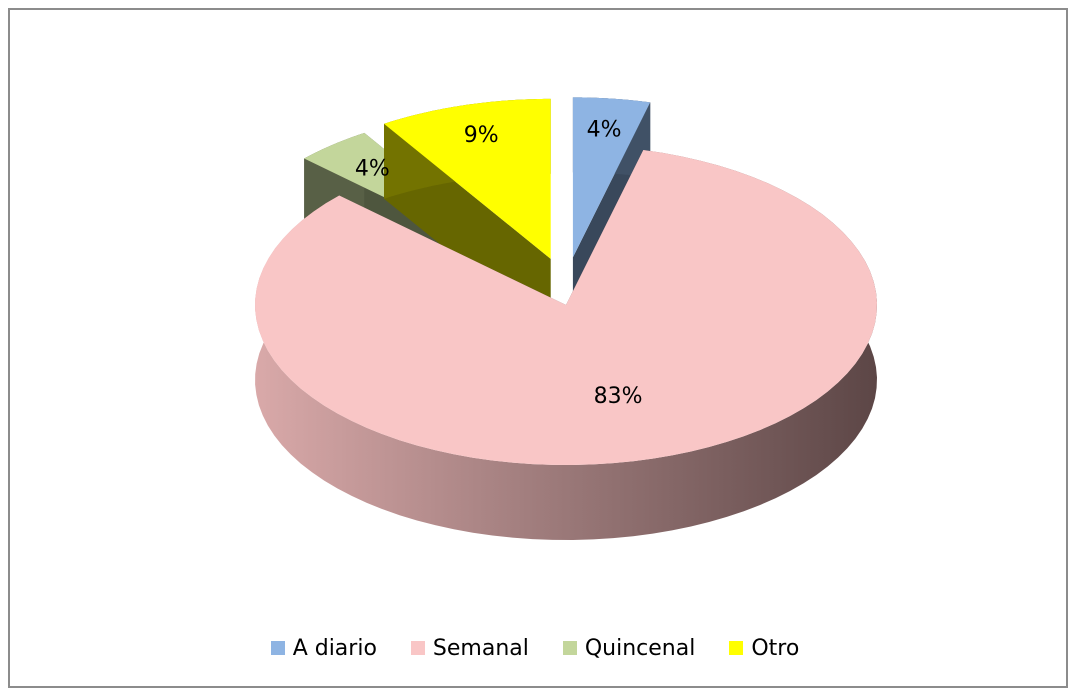 The height and width of the screenshot is (690, 1070). Describe the element at coordinates (640, 648) in the screenshot. I see `legend-label: Quincenal` at that location.